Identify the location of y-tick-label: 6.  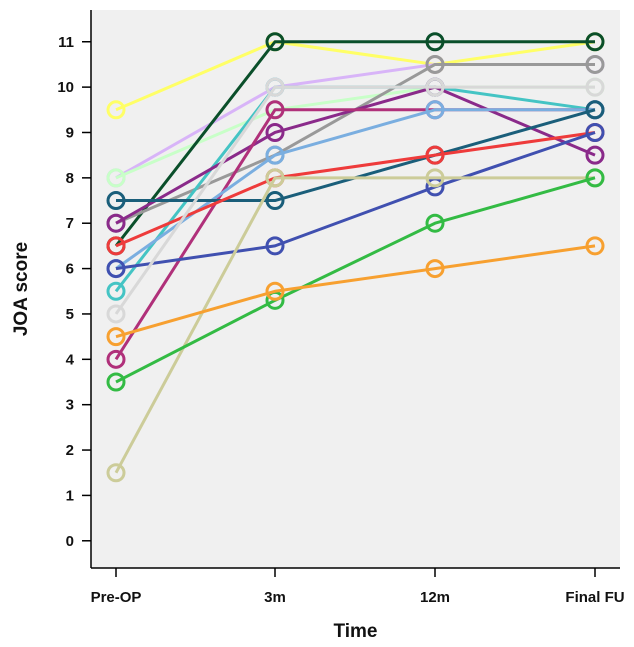
(70, 269).